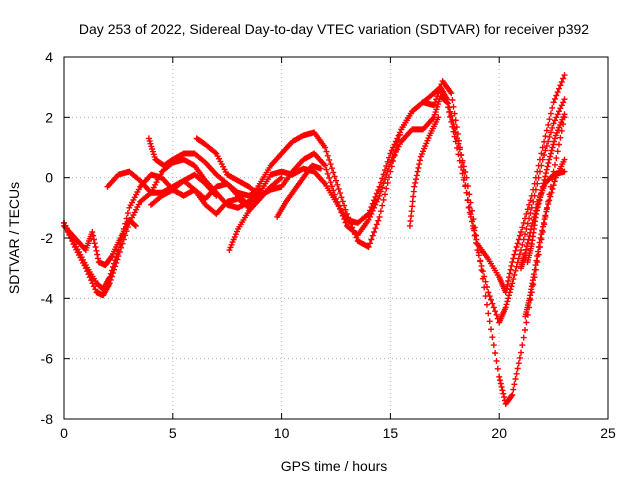 Image resolution: width=640 pixels, height=480 pixels. I want to click on y-tick-label: -2, so click(47, 238).